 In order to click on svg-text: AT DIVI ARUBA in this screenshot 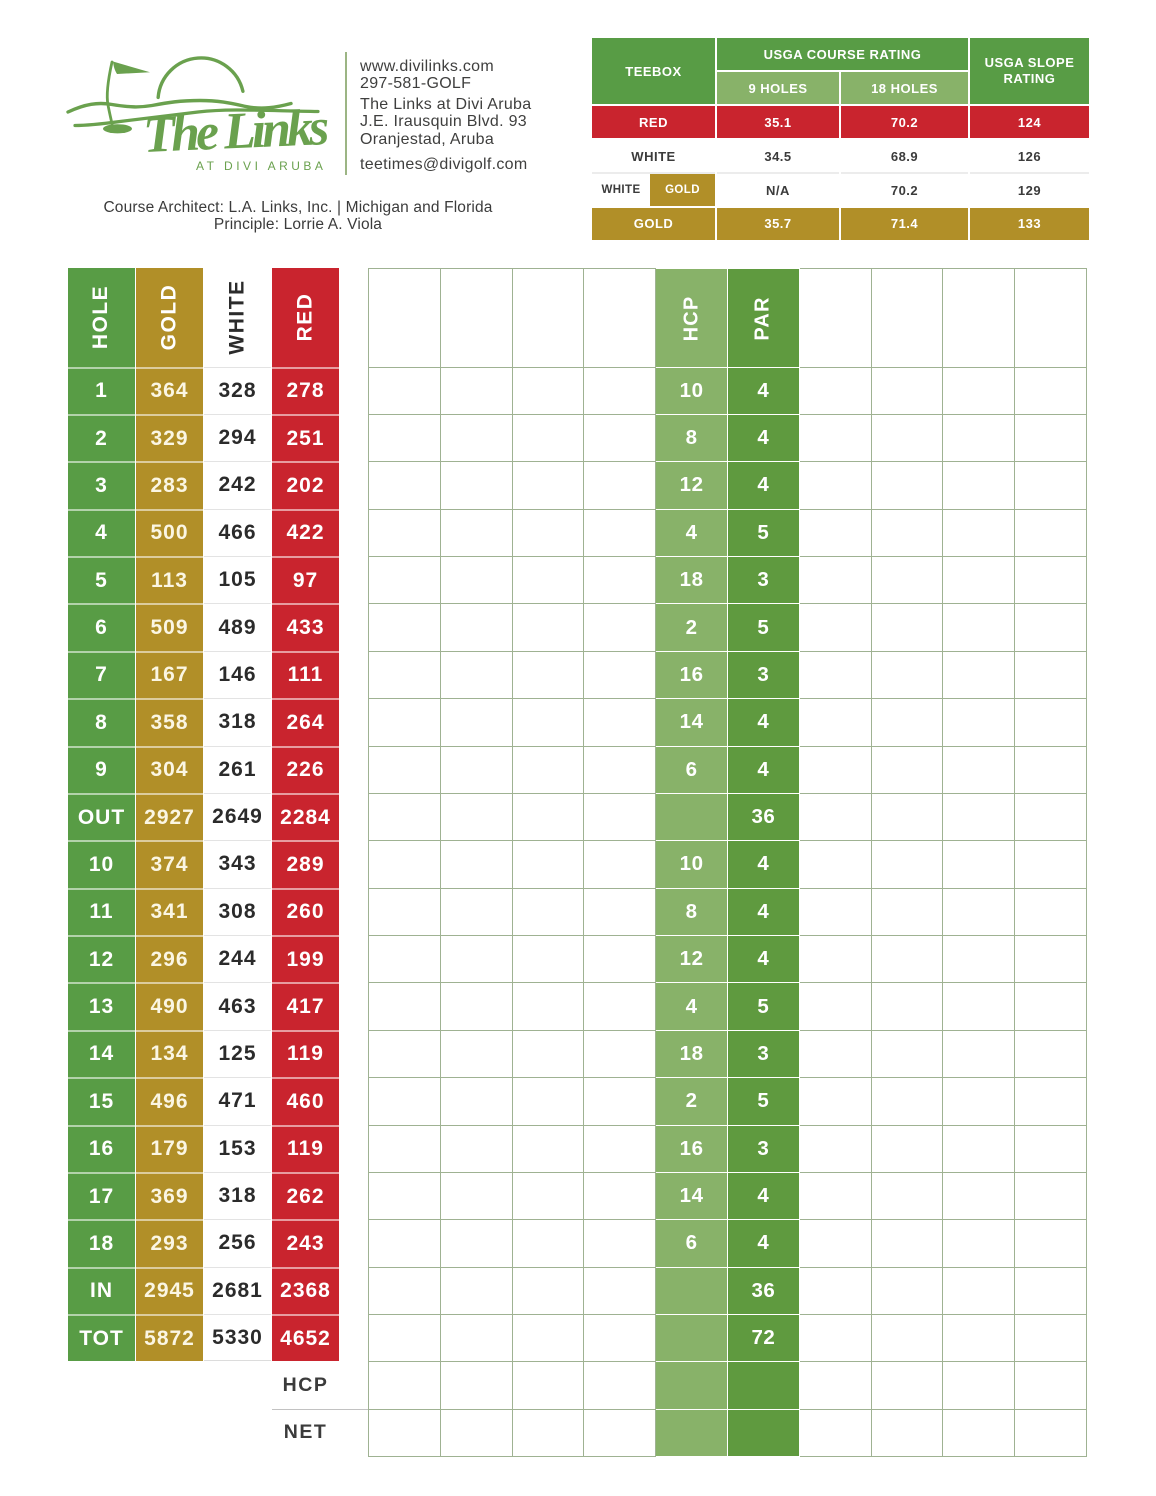, I will do `click(261, 166)`.